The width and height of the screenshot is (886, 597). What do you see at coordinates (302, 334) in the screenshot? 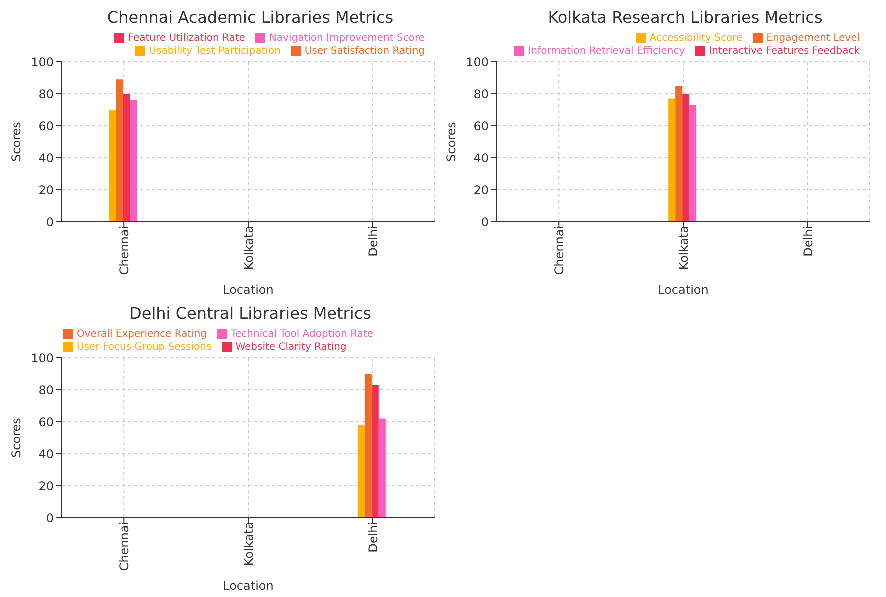
I see `legend-label: Technical Tool Adoption Rate` at bounding box center [302, 334].